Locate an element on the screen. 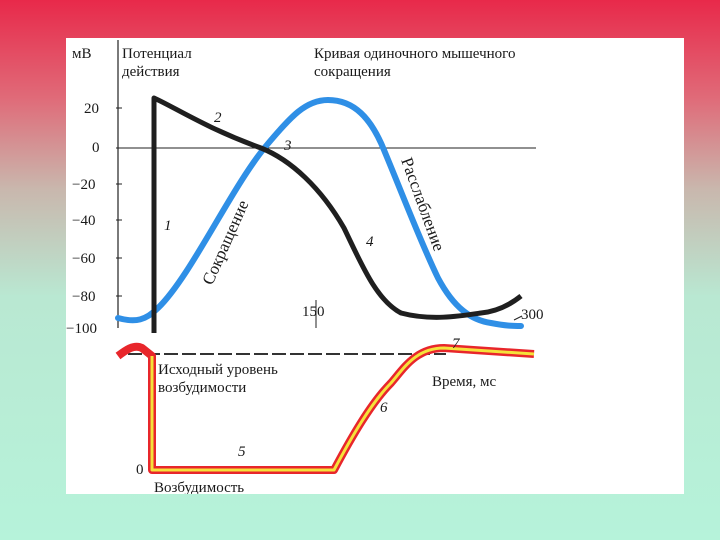 Image resolution: width=720 pixels, height=540 pixels. phase-number-5: 5 is located at coordinates (242, 452).